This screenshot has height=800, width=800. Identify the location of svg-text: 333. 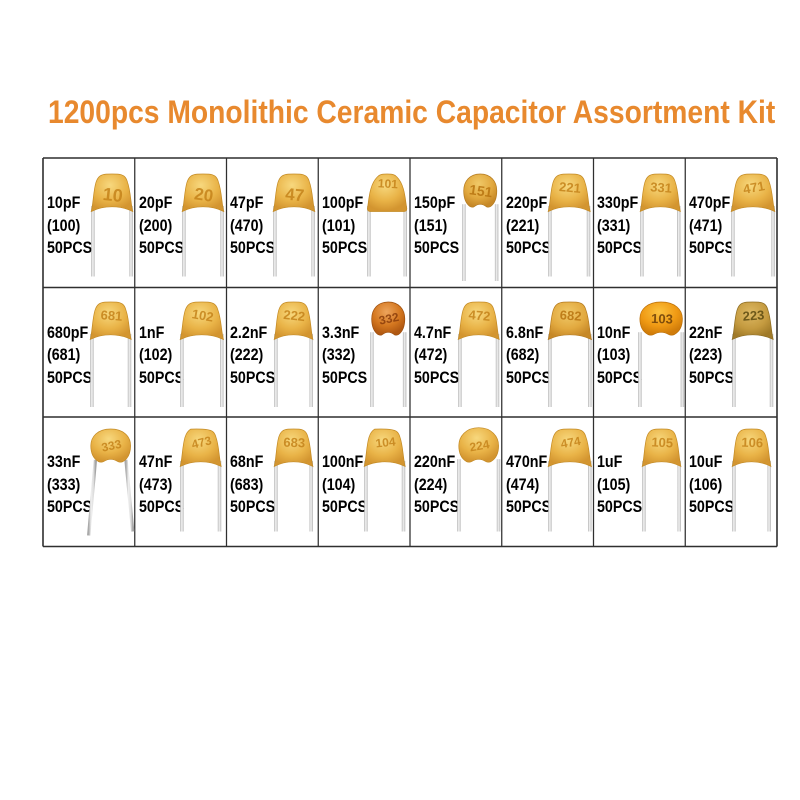
(112, 445).